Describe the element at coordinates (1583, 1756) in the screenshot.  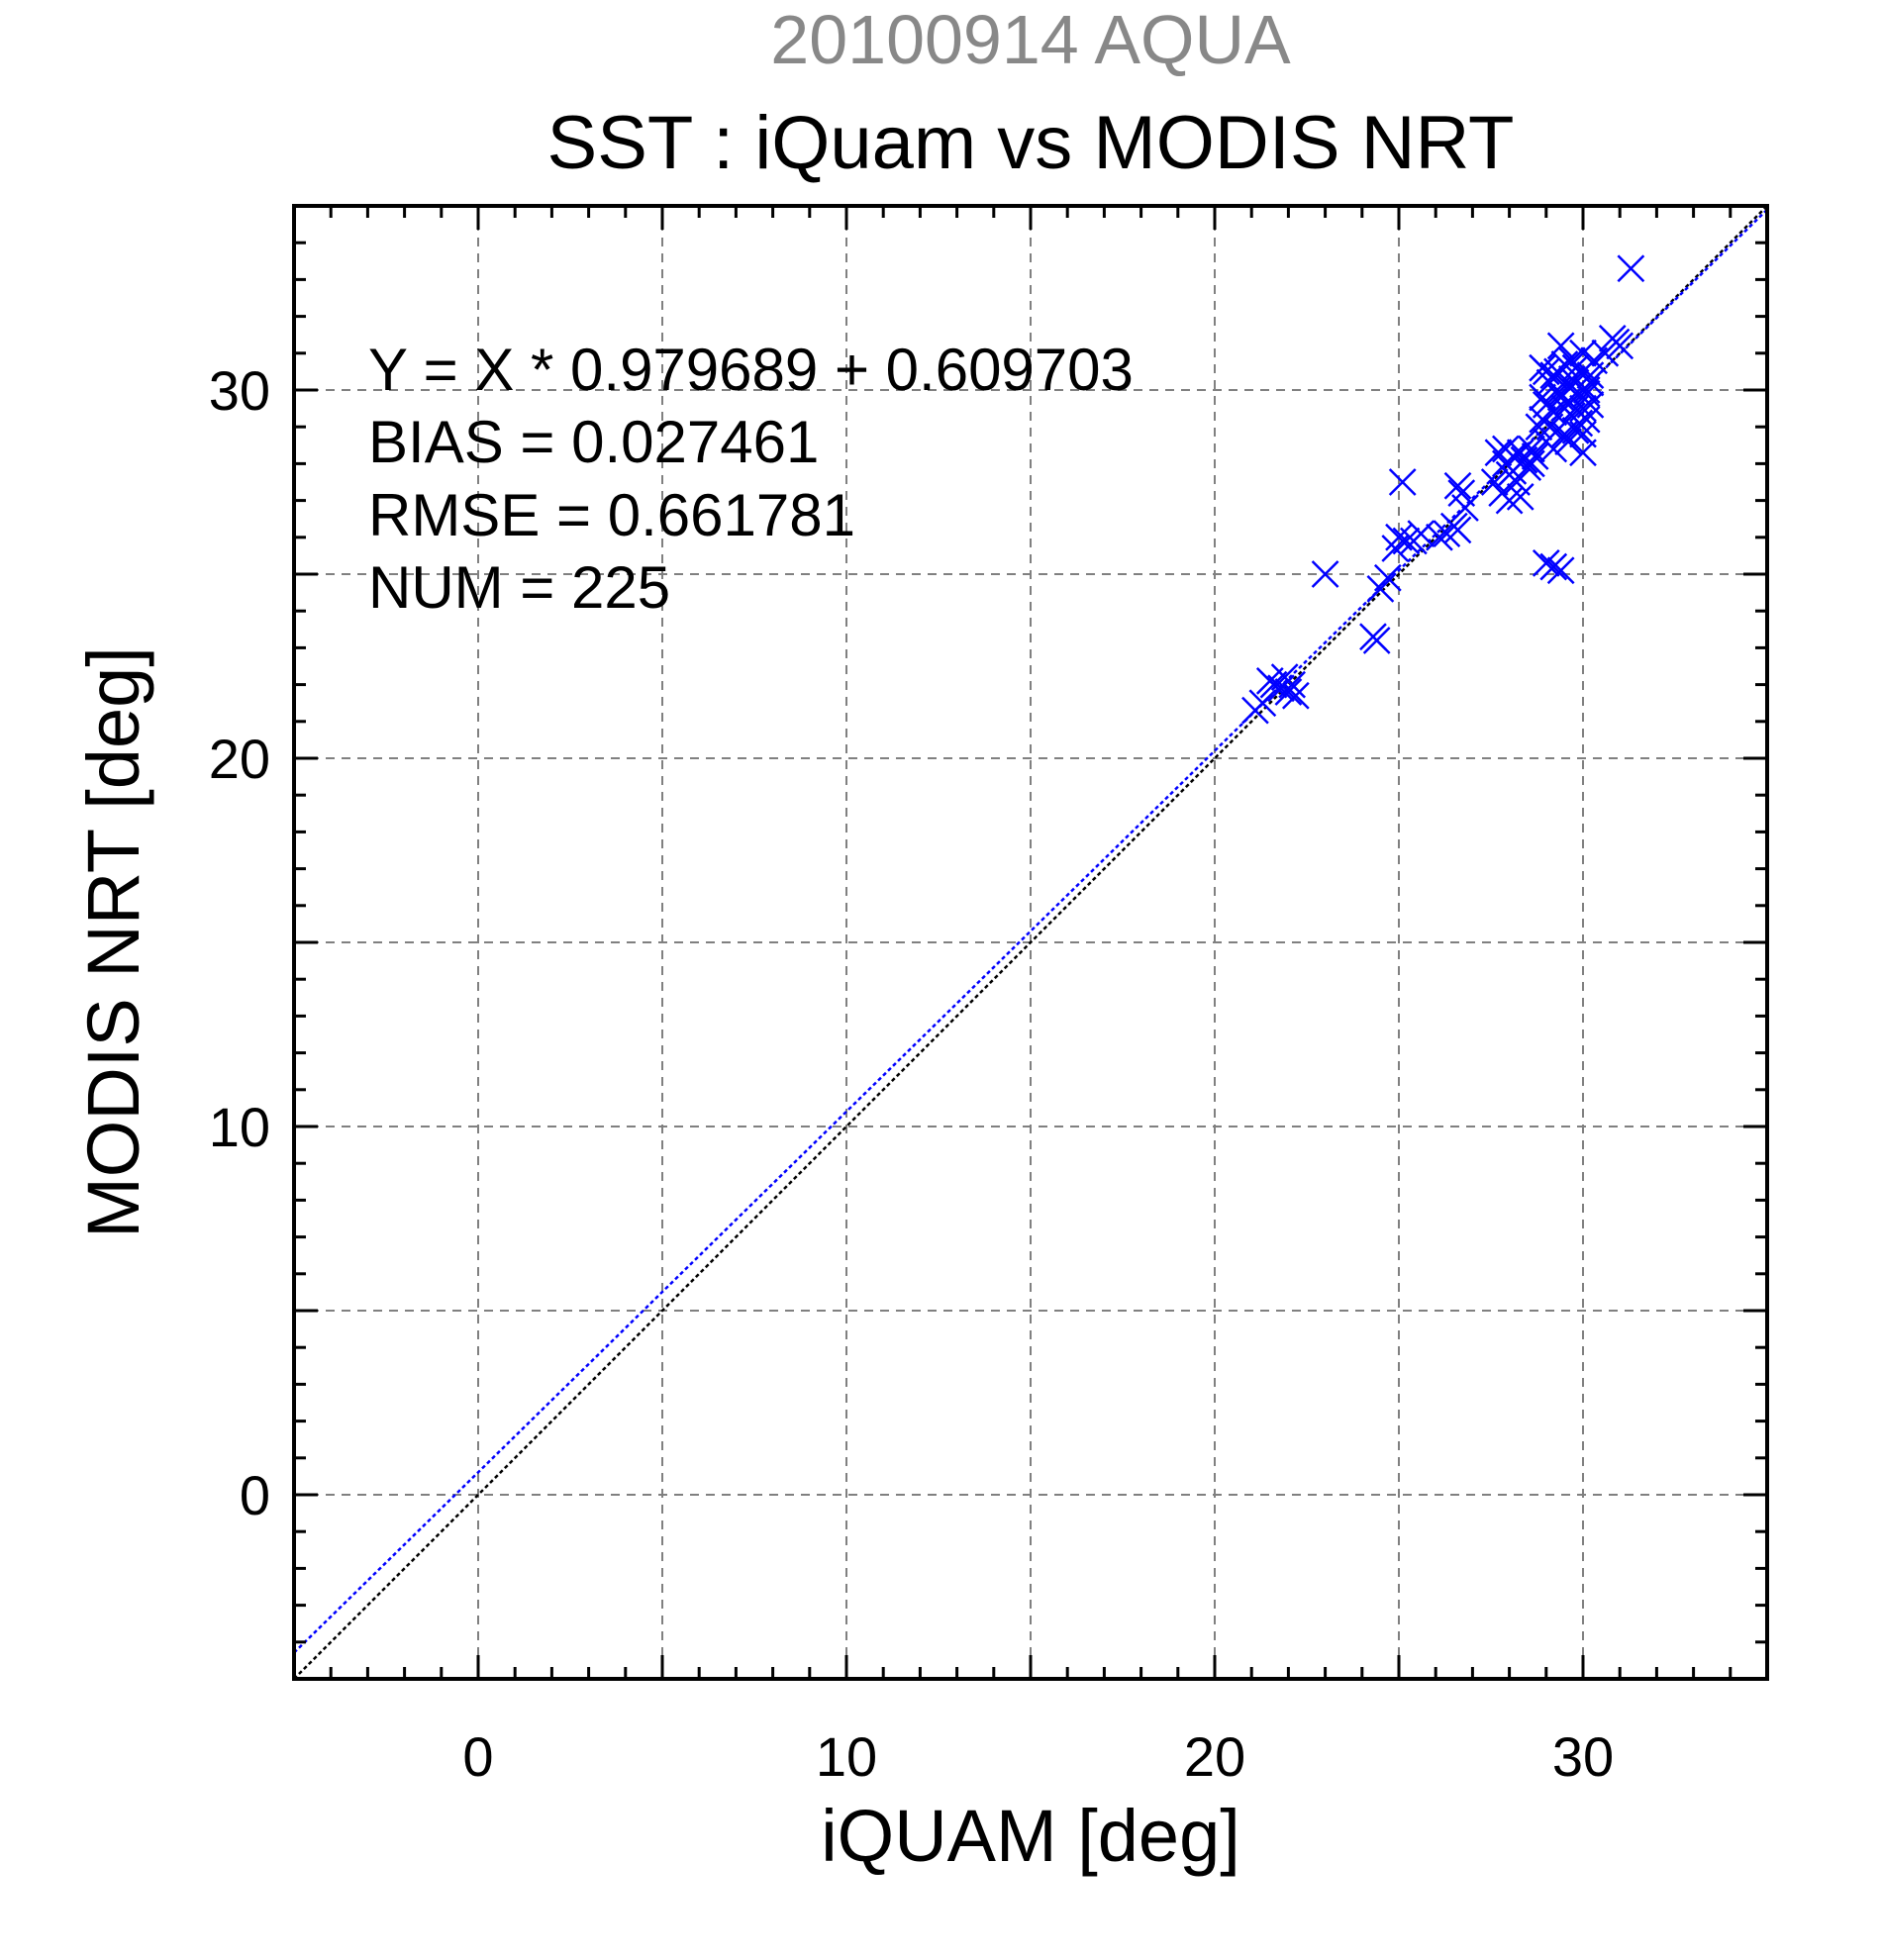
I see `x-tick-label: 30` at that location.